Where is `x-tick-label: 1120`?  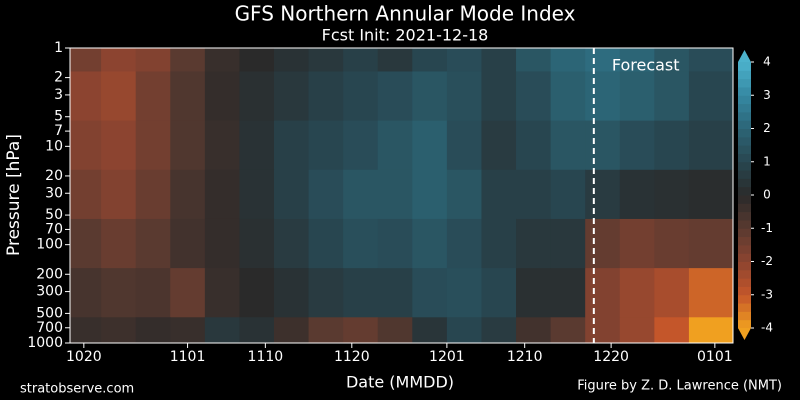
x-tick-label: 1120 is located at coordinates (352, 357).